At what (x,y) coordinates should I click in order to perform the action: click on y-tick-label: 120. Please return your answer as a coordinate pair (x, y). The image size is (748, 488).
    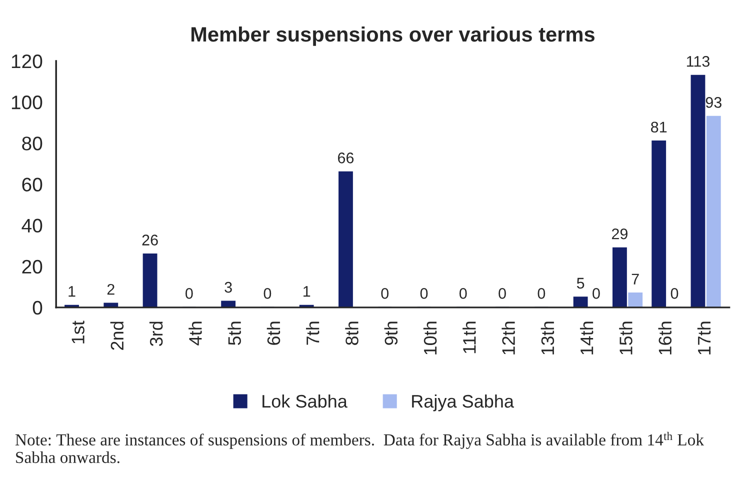
    Looking at the image, I should click on (27, 61).